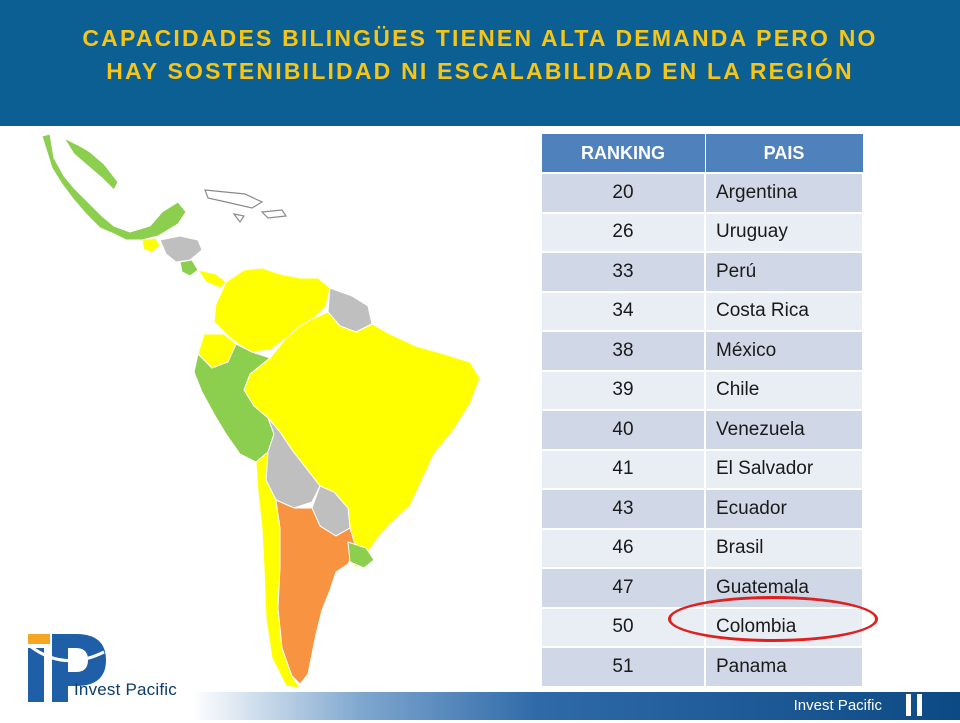 Image resolution: width=960 pixels, height=723 pixels. I want to click on table-row: 26 Uruguay, so click(702, 232).